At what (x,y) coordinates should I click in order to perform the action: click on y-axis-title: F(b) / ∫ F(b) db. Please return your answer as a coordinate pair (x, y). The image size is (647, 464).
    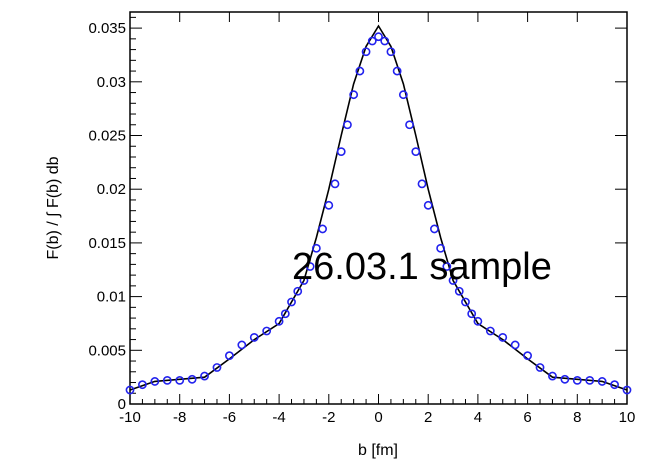
    Looking at the image, I should click on (53, 207).